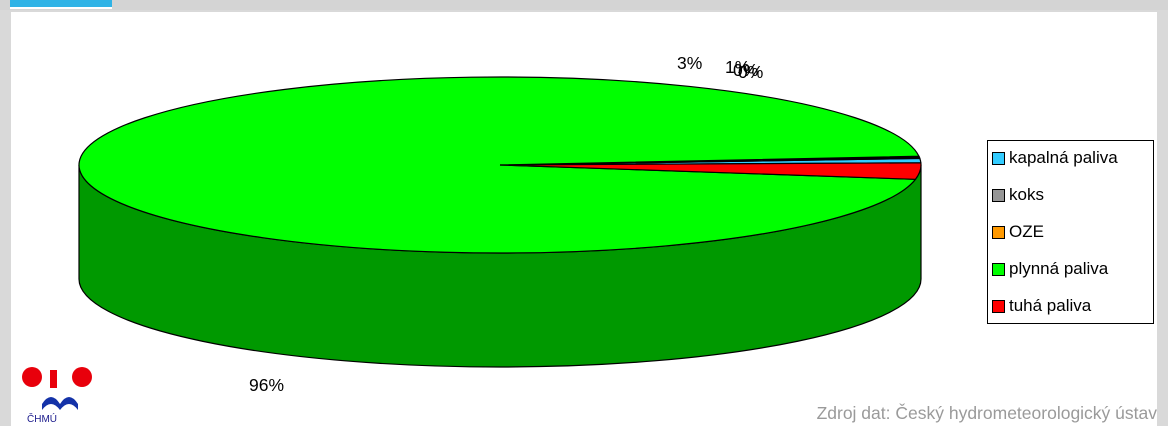  I want to click on legend-label: plynná paliva, so click(1059, 268).